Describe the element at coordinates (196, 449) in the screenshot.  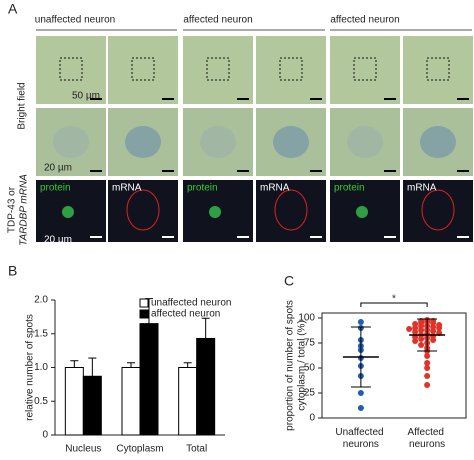
I see `x-tick-label: Total` at that location.